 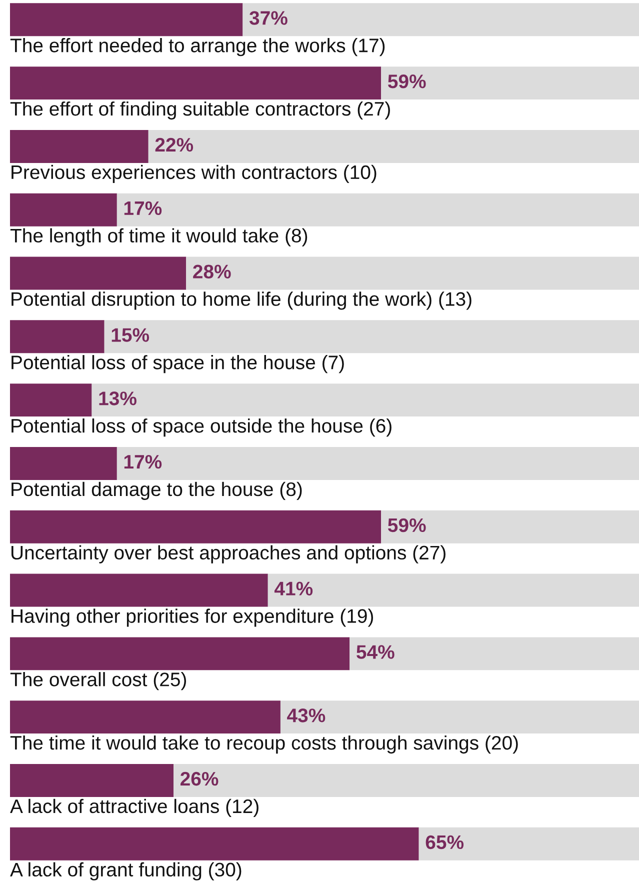 What do you see at coordinates (157, 491) in the screenshot?
I see `y-tick-label: Potential damage to the house (8)` at bounding box center [157, 491].